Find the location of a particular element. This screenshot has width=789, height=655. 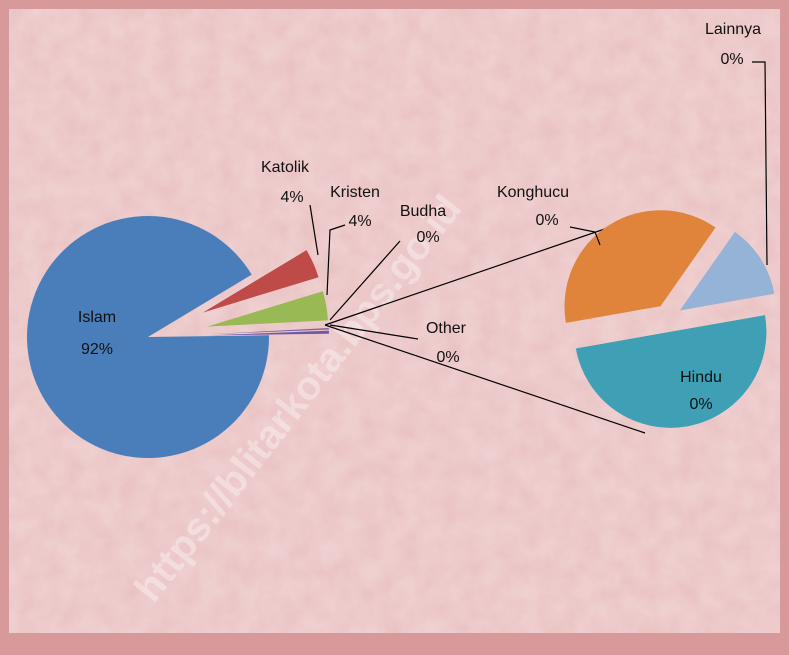

data-label-name: Lainnya is located at coordinates (733, 29).